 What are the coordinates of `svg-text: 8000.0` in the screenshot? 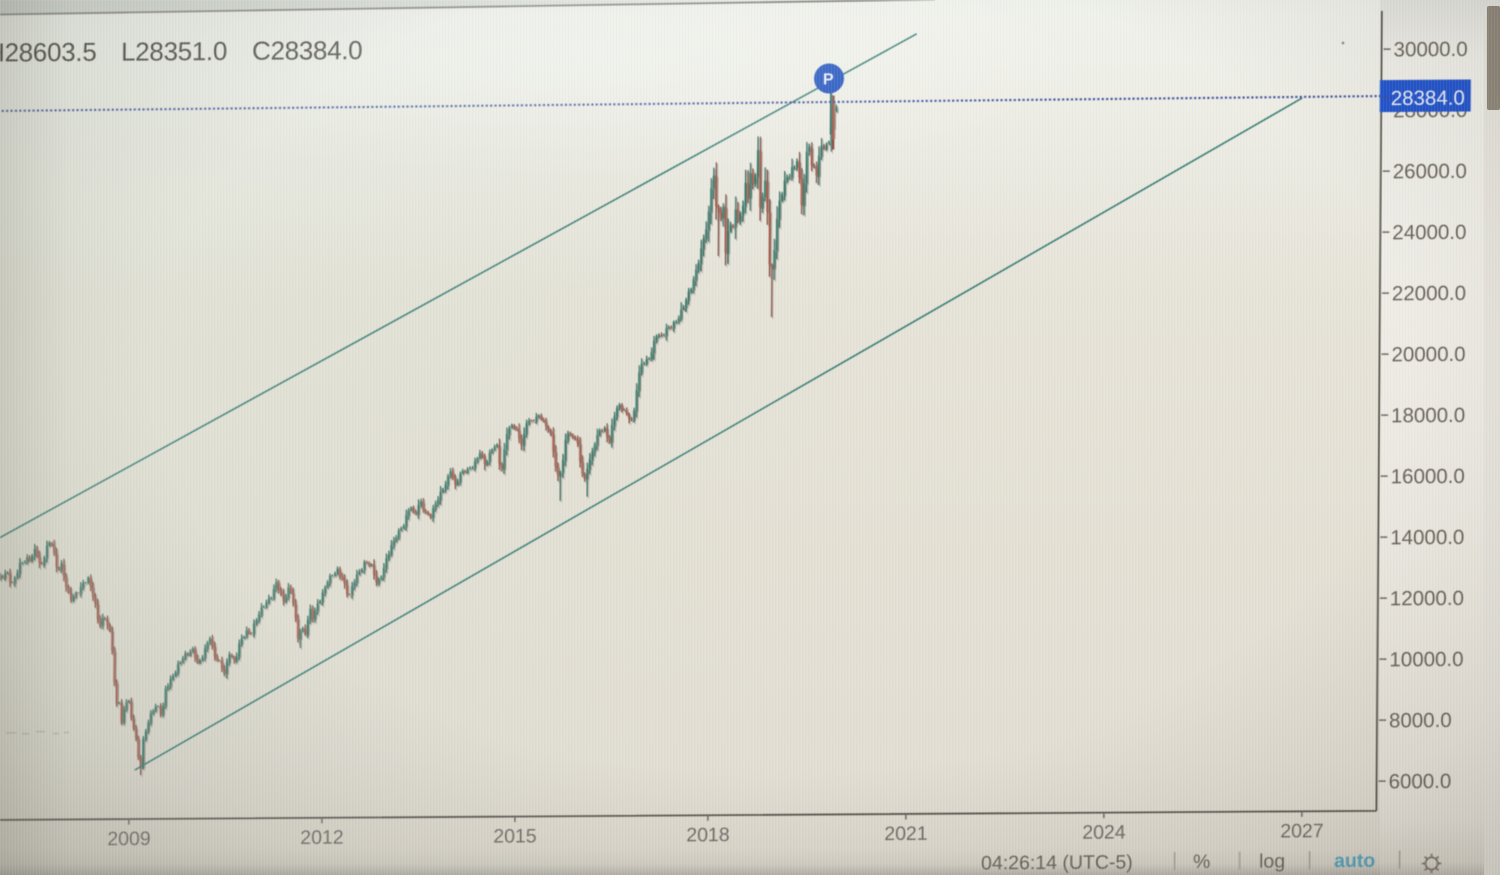 It's located at (1420, 720).